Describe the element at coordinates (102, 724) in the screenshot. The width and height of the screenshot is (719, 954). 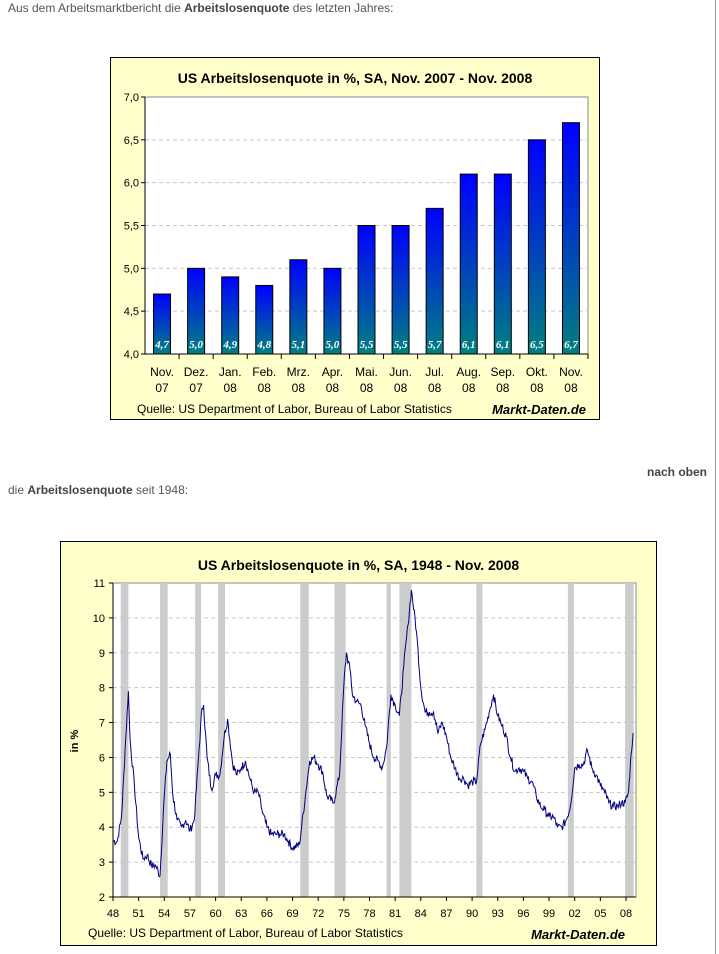
I see `y-tick-label: 7` at that location.